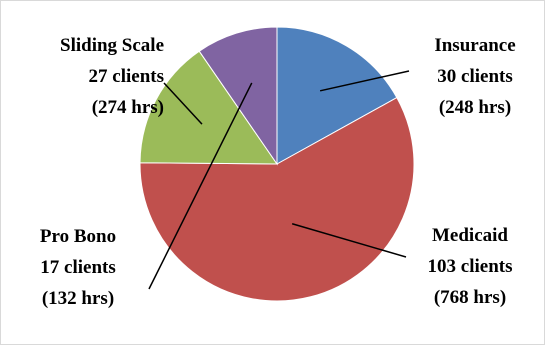  I want to click on label-pro-bono-clients: 17 clients, so click(77, 267).